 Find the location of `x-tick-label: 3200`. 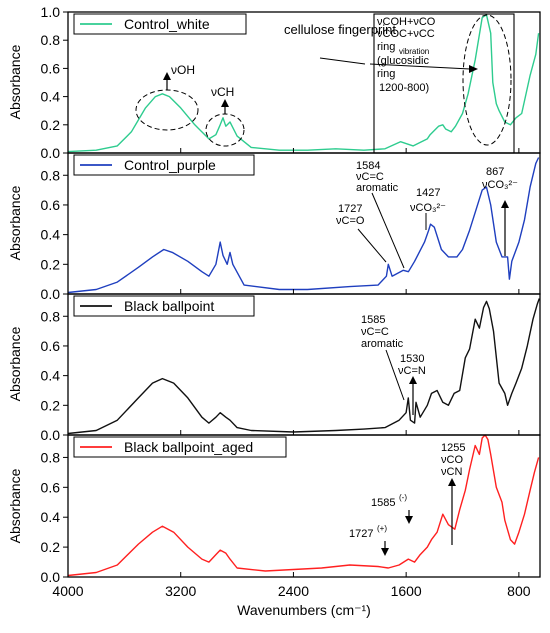

x-tick-label: 3200 is located at coordinates (180, 591).